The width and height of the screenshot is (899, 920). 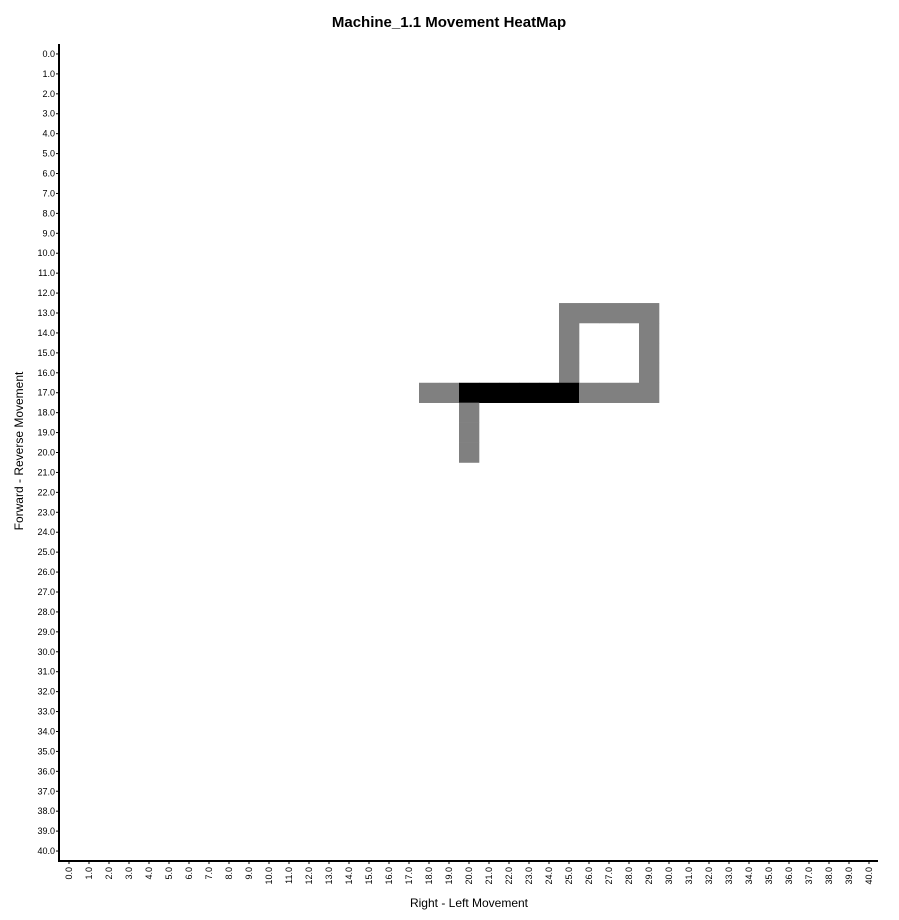 I want to click on y-tick-label: 24.0, so click(x=46, y=532).